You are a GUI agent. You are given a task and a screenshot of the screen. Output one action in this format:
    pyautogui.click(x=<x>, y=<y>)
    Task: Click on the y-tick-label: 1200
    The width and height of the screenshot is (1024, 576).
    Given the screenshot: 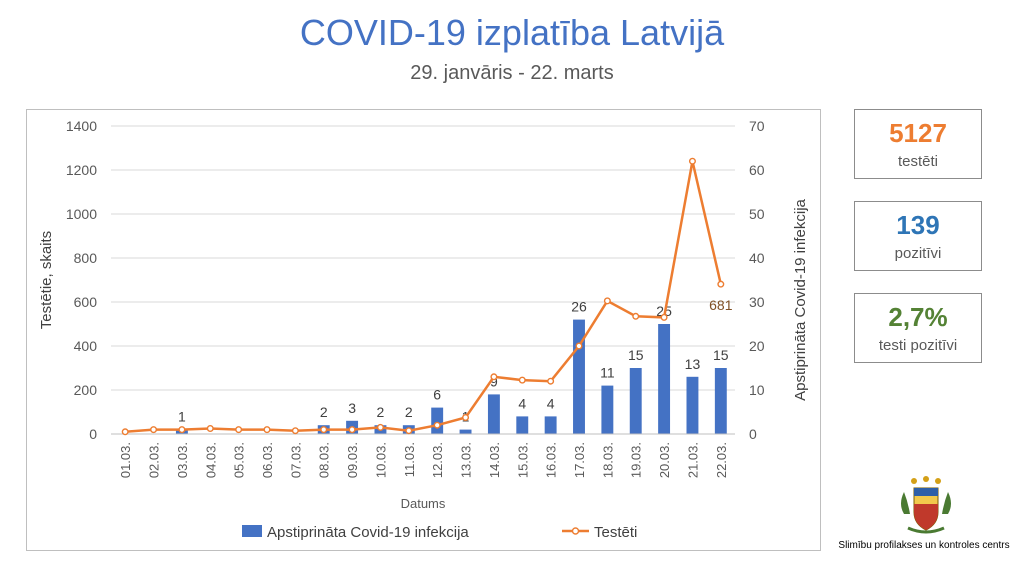 What is the action you would take?
    pyautogui.click(x=81, y=170)
    